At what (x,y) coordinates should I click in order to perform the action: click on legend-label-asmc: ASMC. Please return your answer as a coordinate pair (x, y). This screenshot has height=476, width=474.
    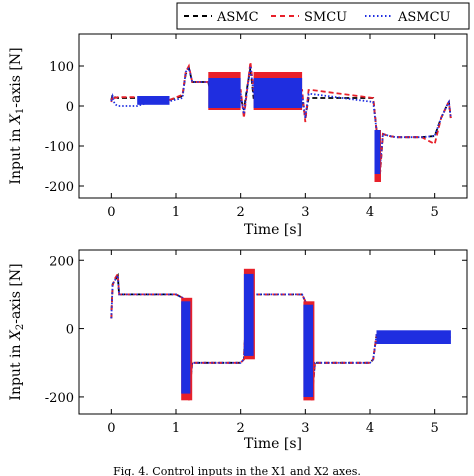
    Looking at the image, I should click on (237, 17).